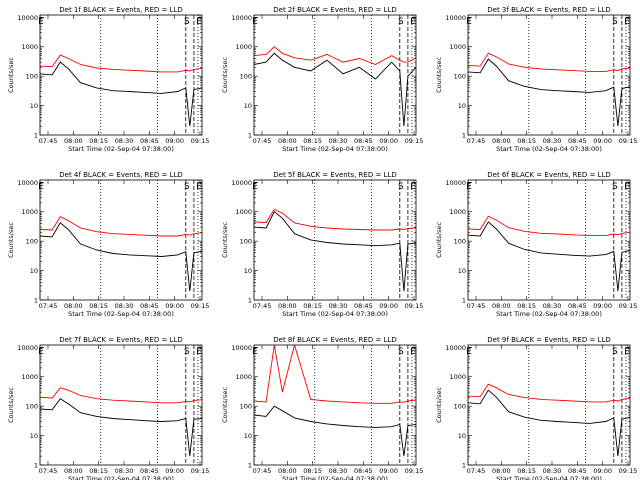 This screenshot has width=640, height=480. What do you see at coordinates (334, 10) in the screenshot?
I see `chart-title: Det 2f BLACK = Events, RED = LLD` at bounding box center [334, 10].